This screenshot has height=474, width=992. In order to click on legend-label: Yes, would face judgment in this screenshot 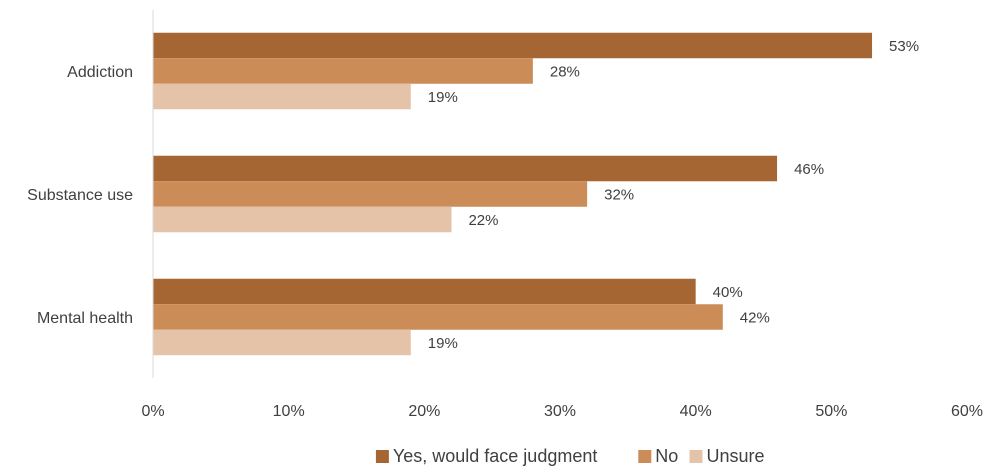, I will do `click(495, 456)`.